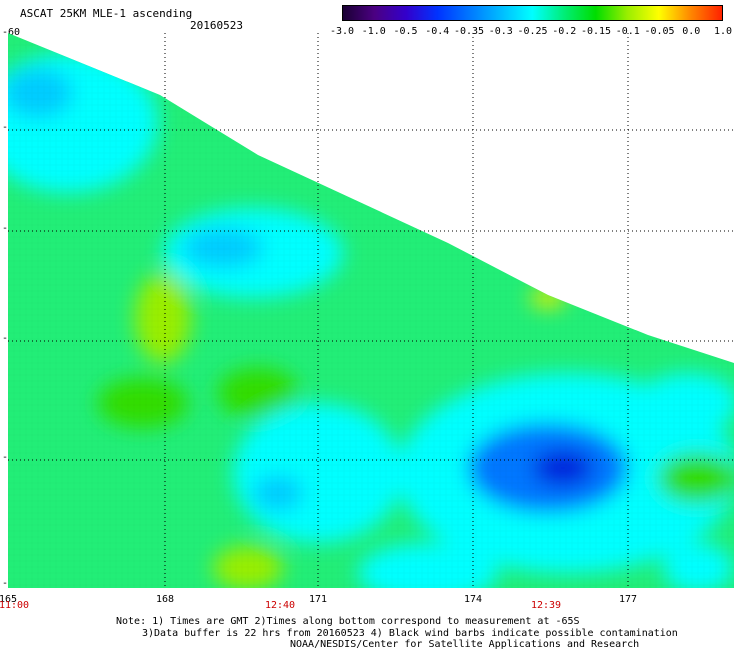  What do you see at coordinates (546, 605) in the screenshot?
I see `time-label: 12:39` at bounding box center [546, 605].